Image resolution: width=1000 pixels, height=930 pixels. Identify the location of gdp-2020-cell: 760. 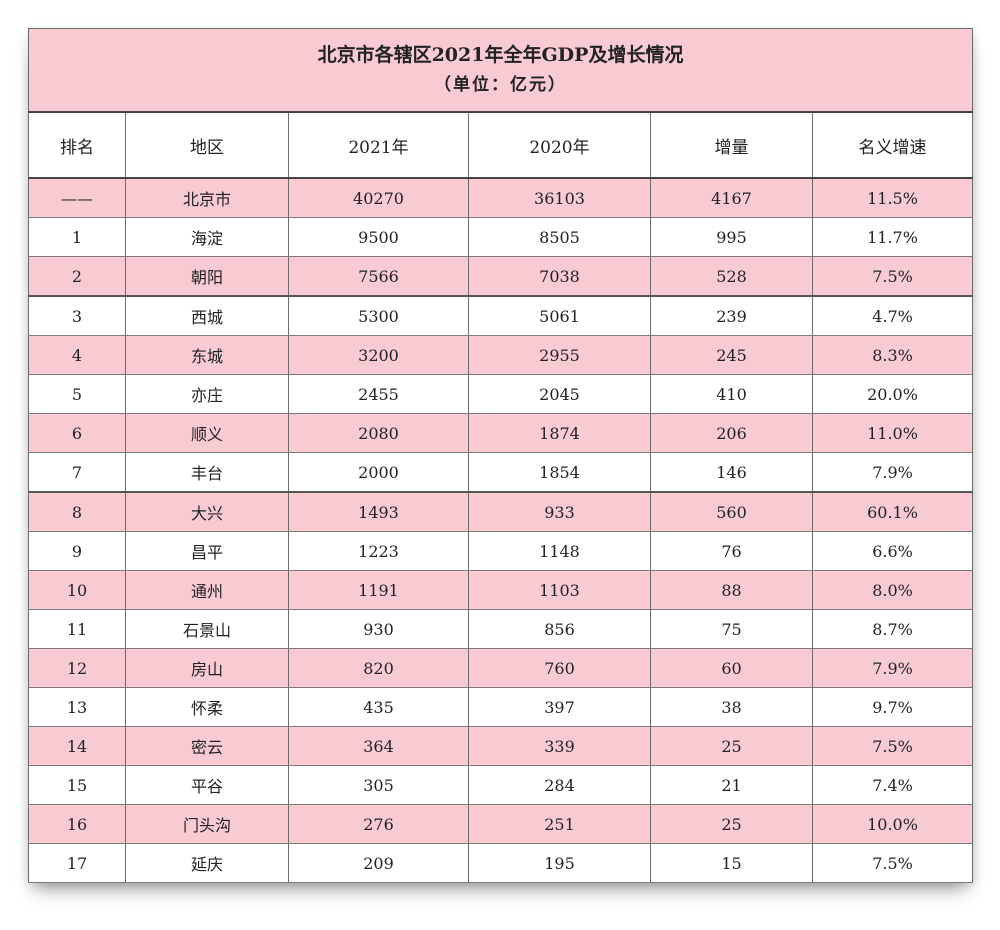
(559, 668).